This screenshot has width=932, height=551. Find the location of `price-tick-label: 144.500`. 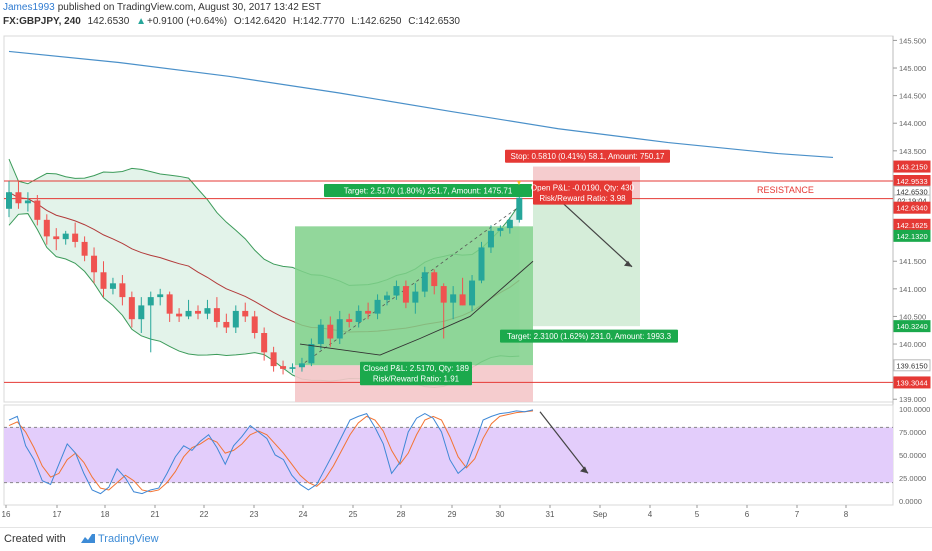

price-tick-label: 144.500 is located at coordinates (912, 96).